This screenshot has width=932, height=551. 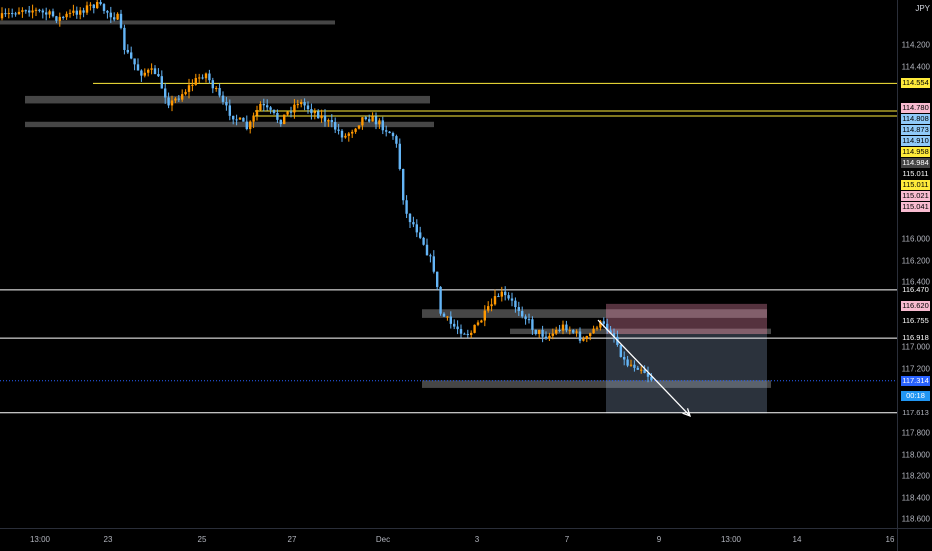 What do you see at coordinates (915, 162) in the screenshot?
I see `price-tag-label: 114.984` at bounding box center [915, 162].